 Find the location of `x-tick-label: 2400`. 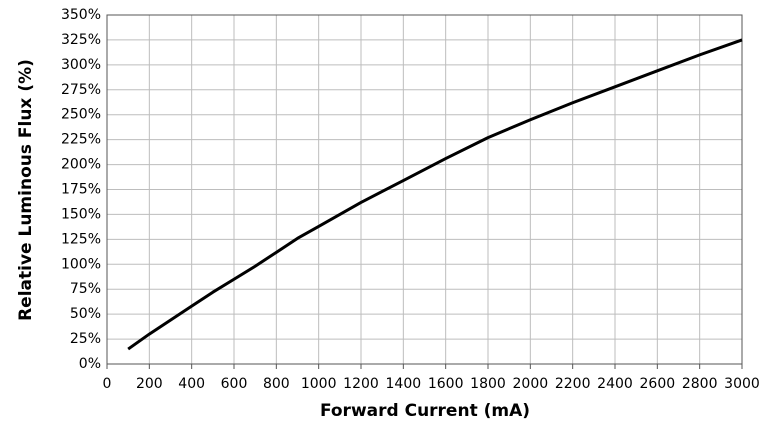

x-tick-label: 2400 is located at coordinates (615, 384).